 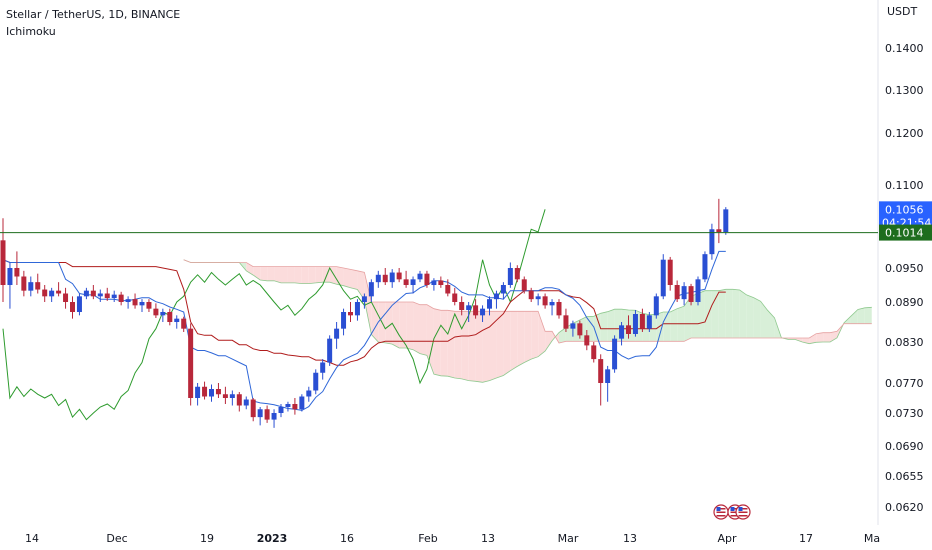 I want to click on time-tick-label: Mar, so click(x=568, y=538).